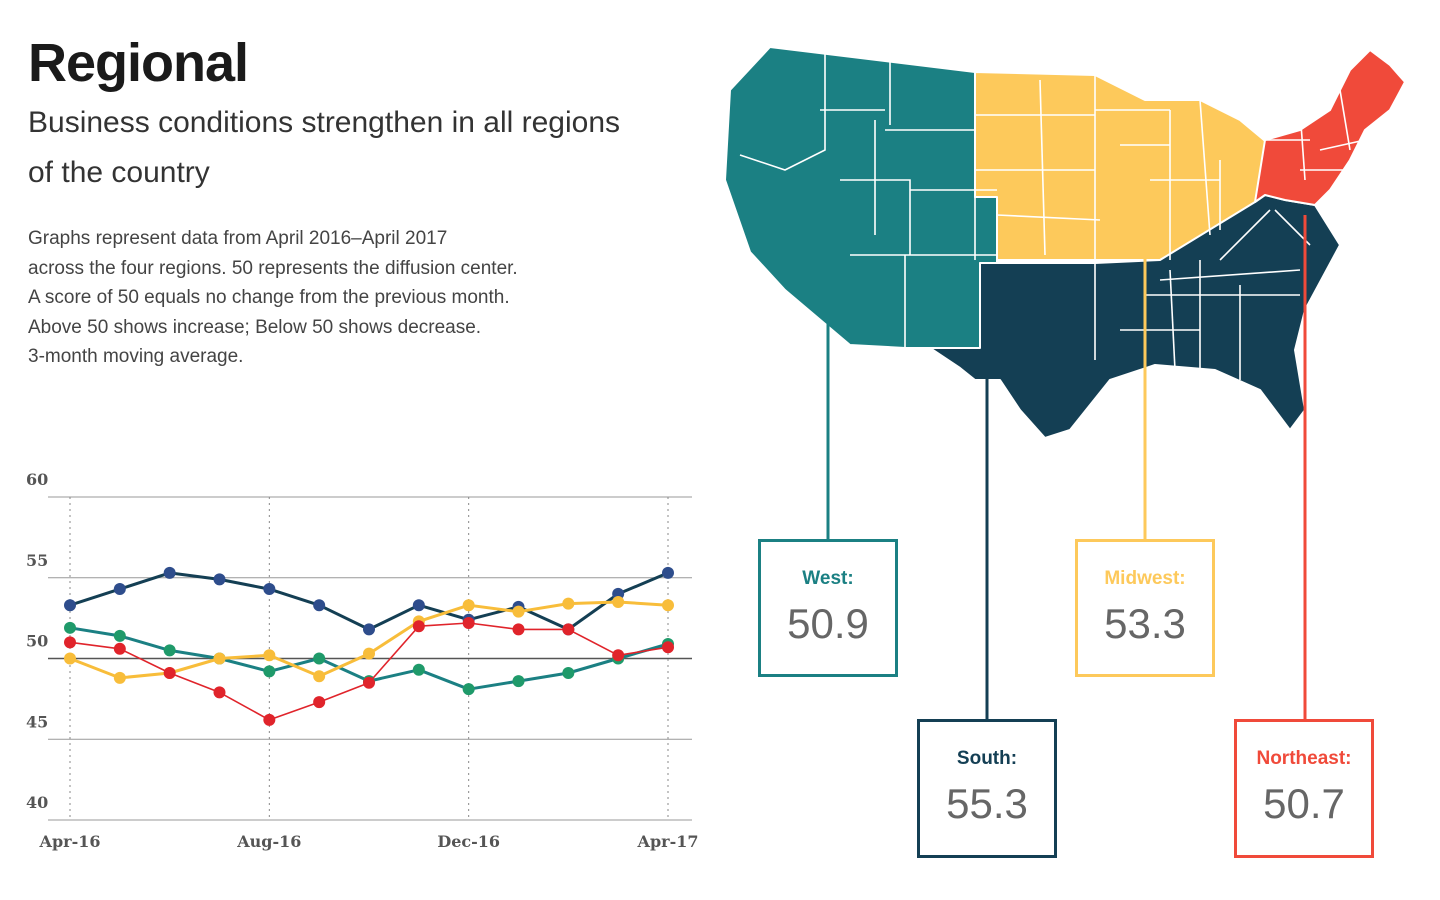  I want to click on x-tick-label: Dec-16, so click(468, 841).